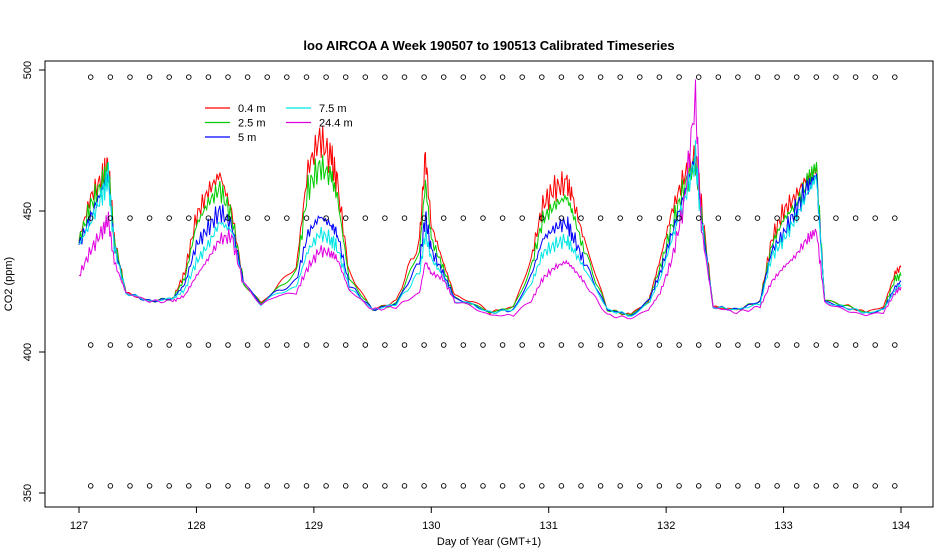 Image resolution: width=950 pixels, height=550 pixels. What do you see at coordinates (9, 284) in the screenshot?
I see `y-axis-label: CO2 (ppm)` at bounding box center [9, 284].